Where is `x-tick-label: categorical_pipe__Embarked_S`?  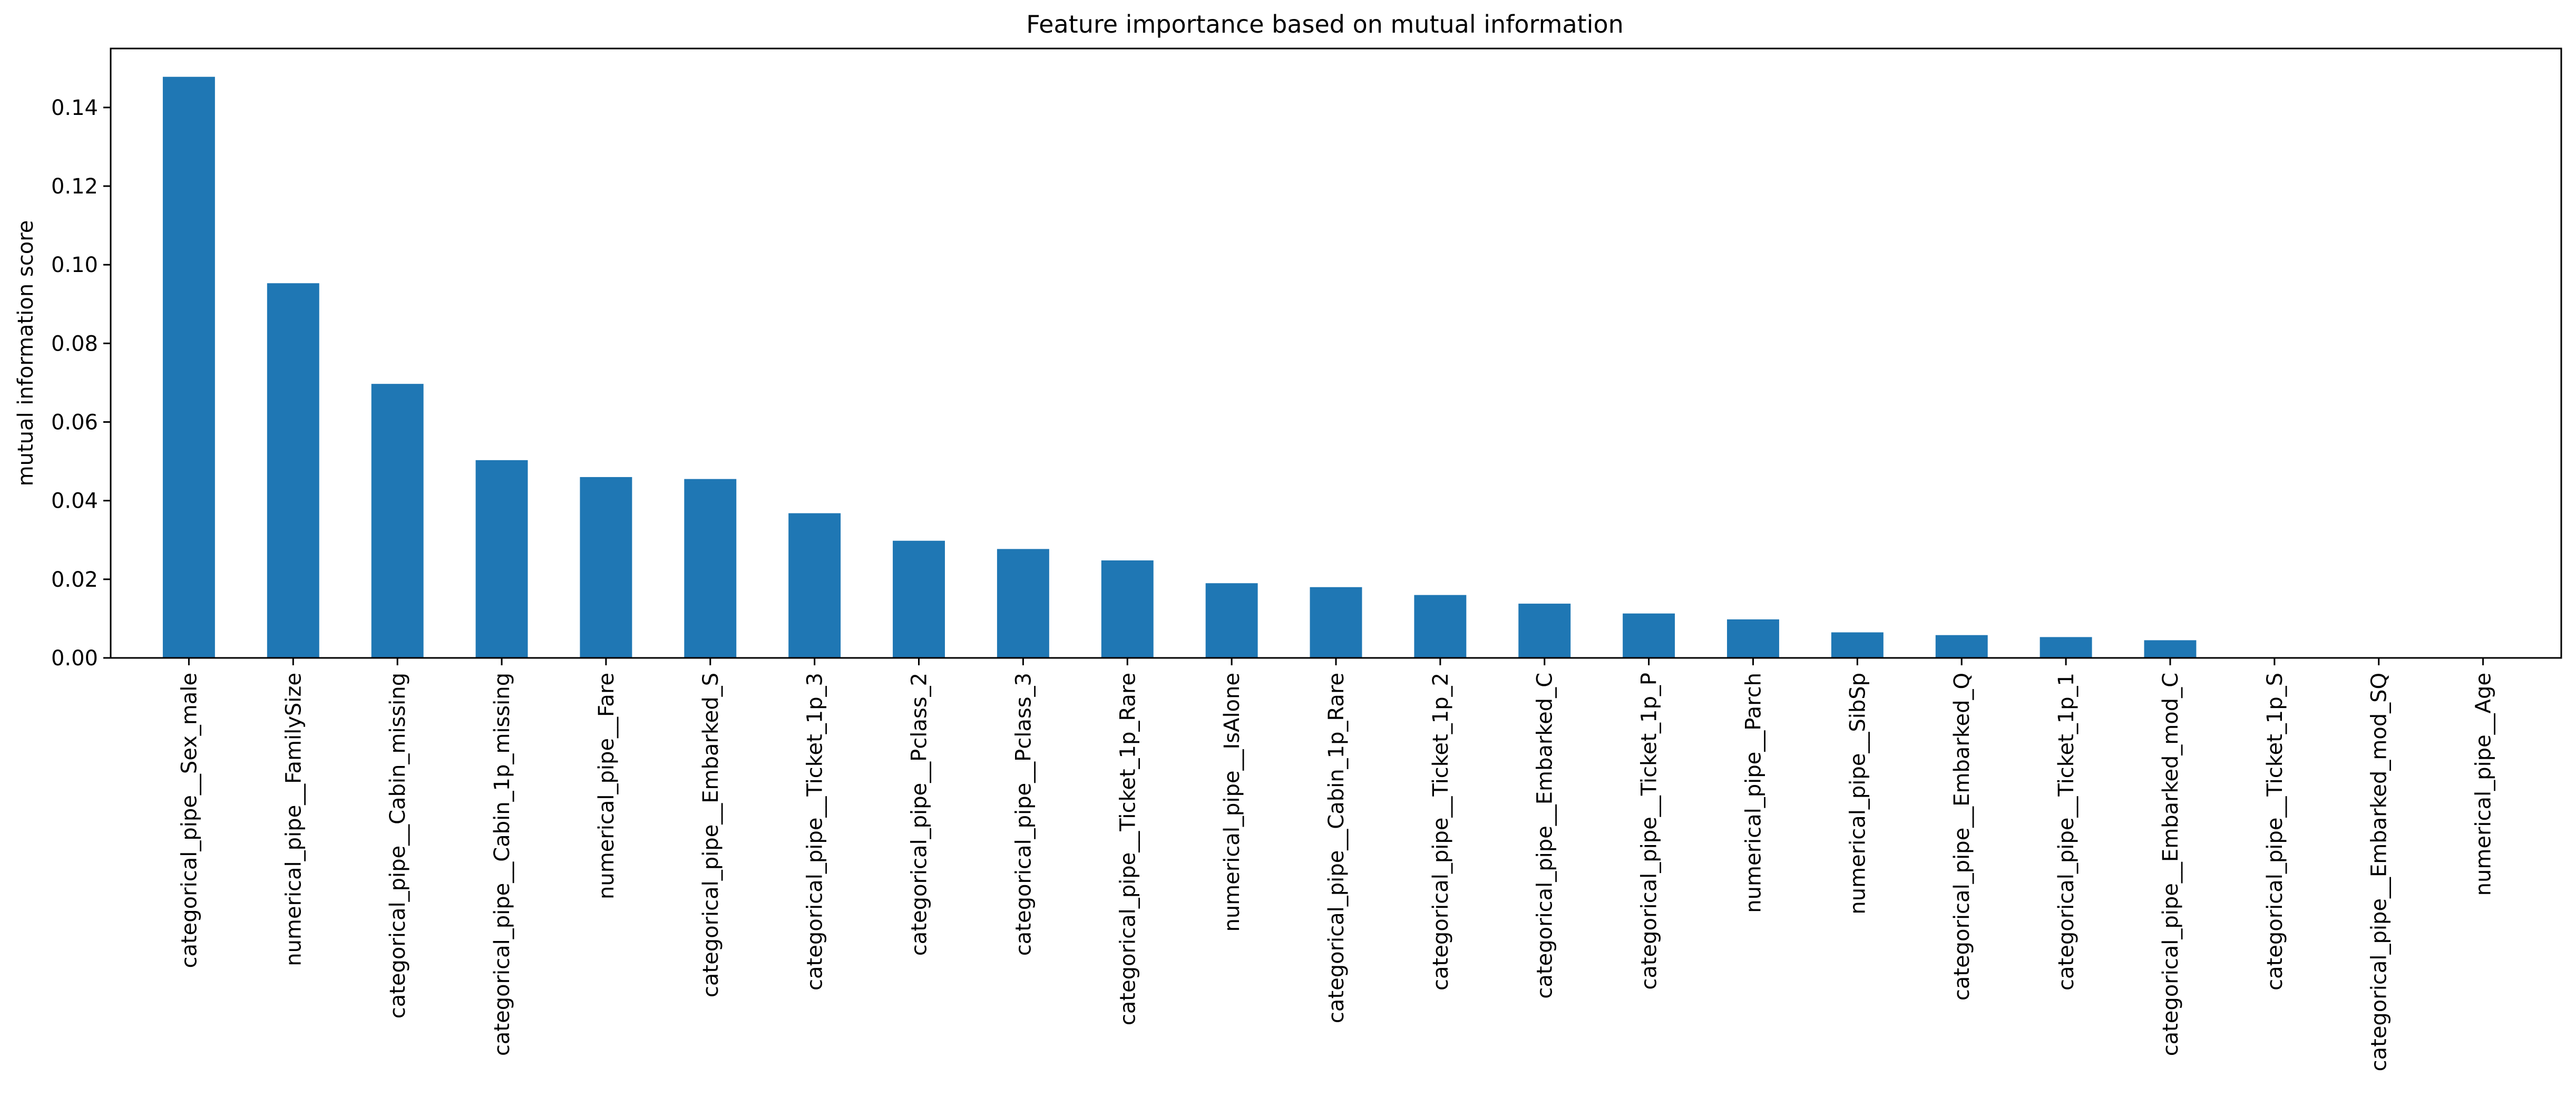
x-tick-label: categorical_pipe__Embarked_S is located at coordinates (711, 835).